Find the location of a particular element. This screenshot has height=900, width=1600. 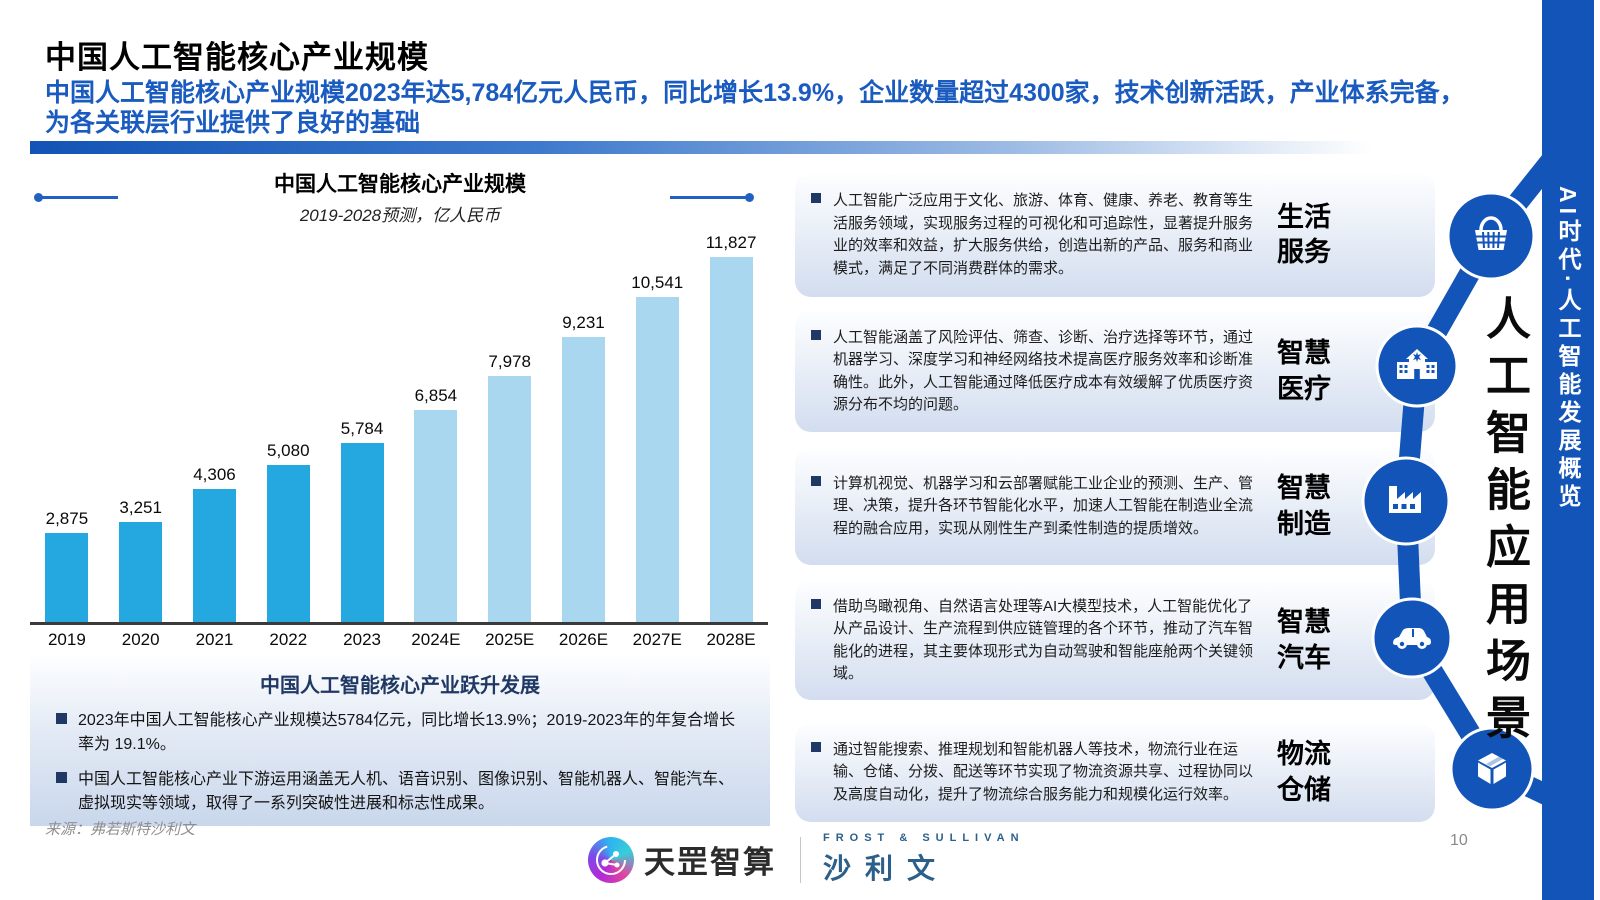

footer-logos: 天罡智算 FROST & SULLIVAN 沙利文 is located at coordinates (806, 859).